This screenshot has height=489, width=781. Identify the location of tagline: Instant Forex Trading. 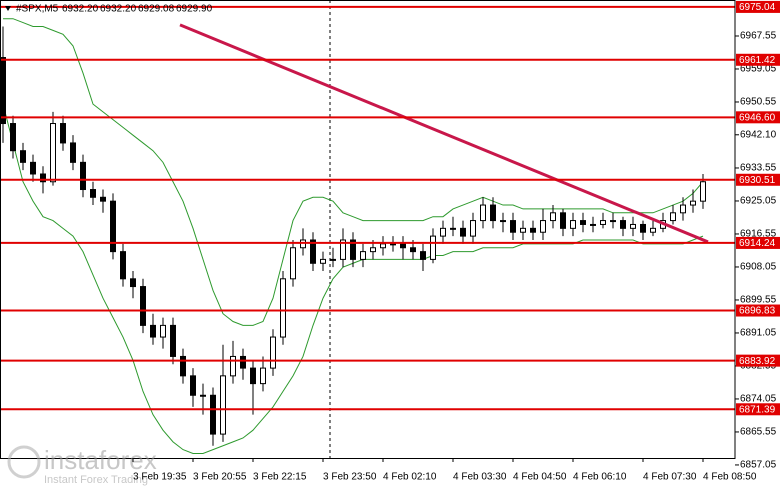
(96, 480).